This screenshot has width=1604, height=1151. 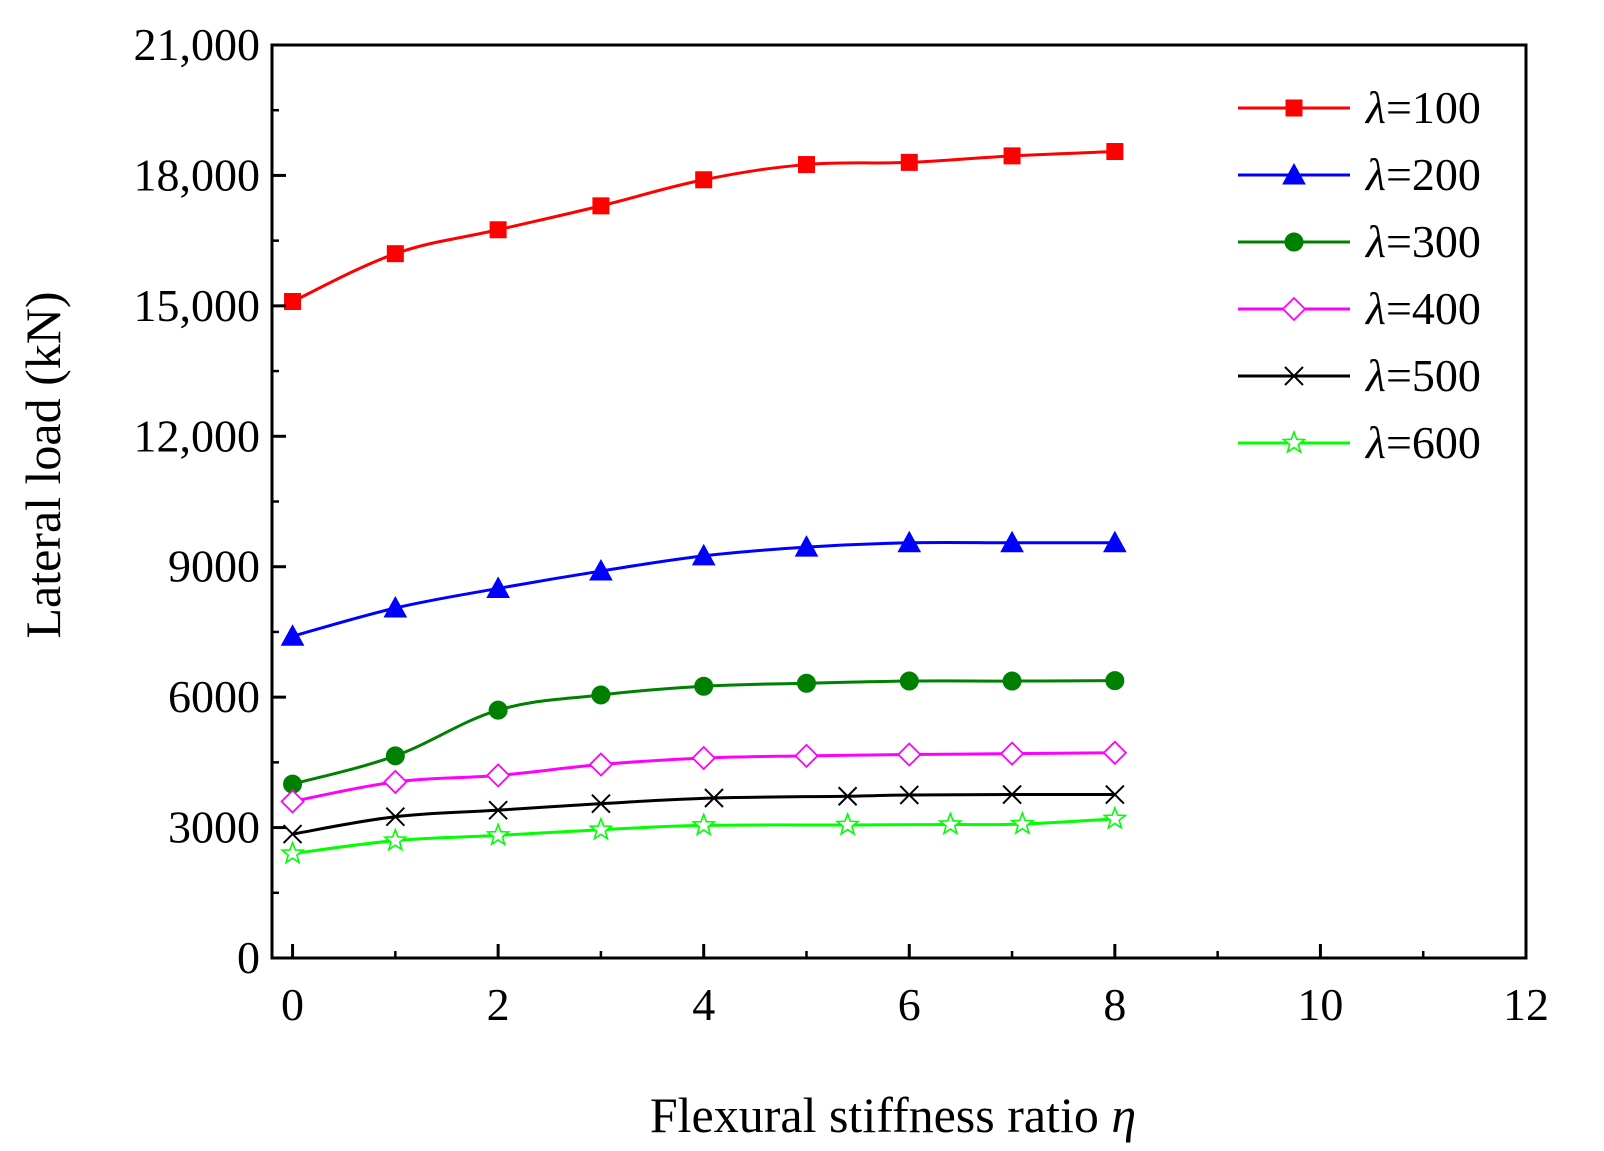 I want to click on legend-label: λ=100, so click(x=1422, y=107).